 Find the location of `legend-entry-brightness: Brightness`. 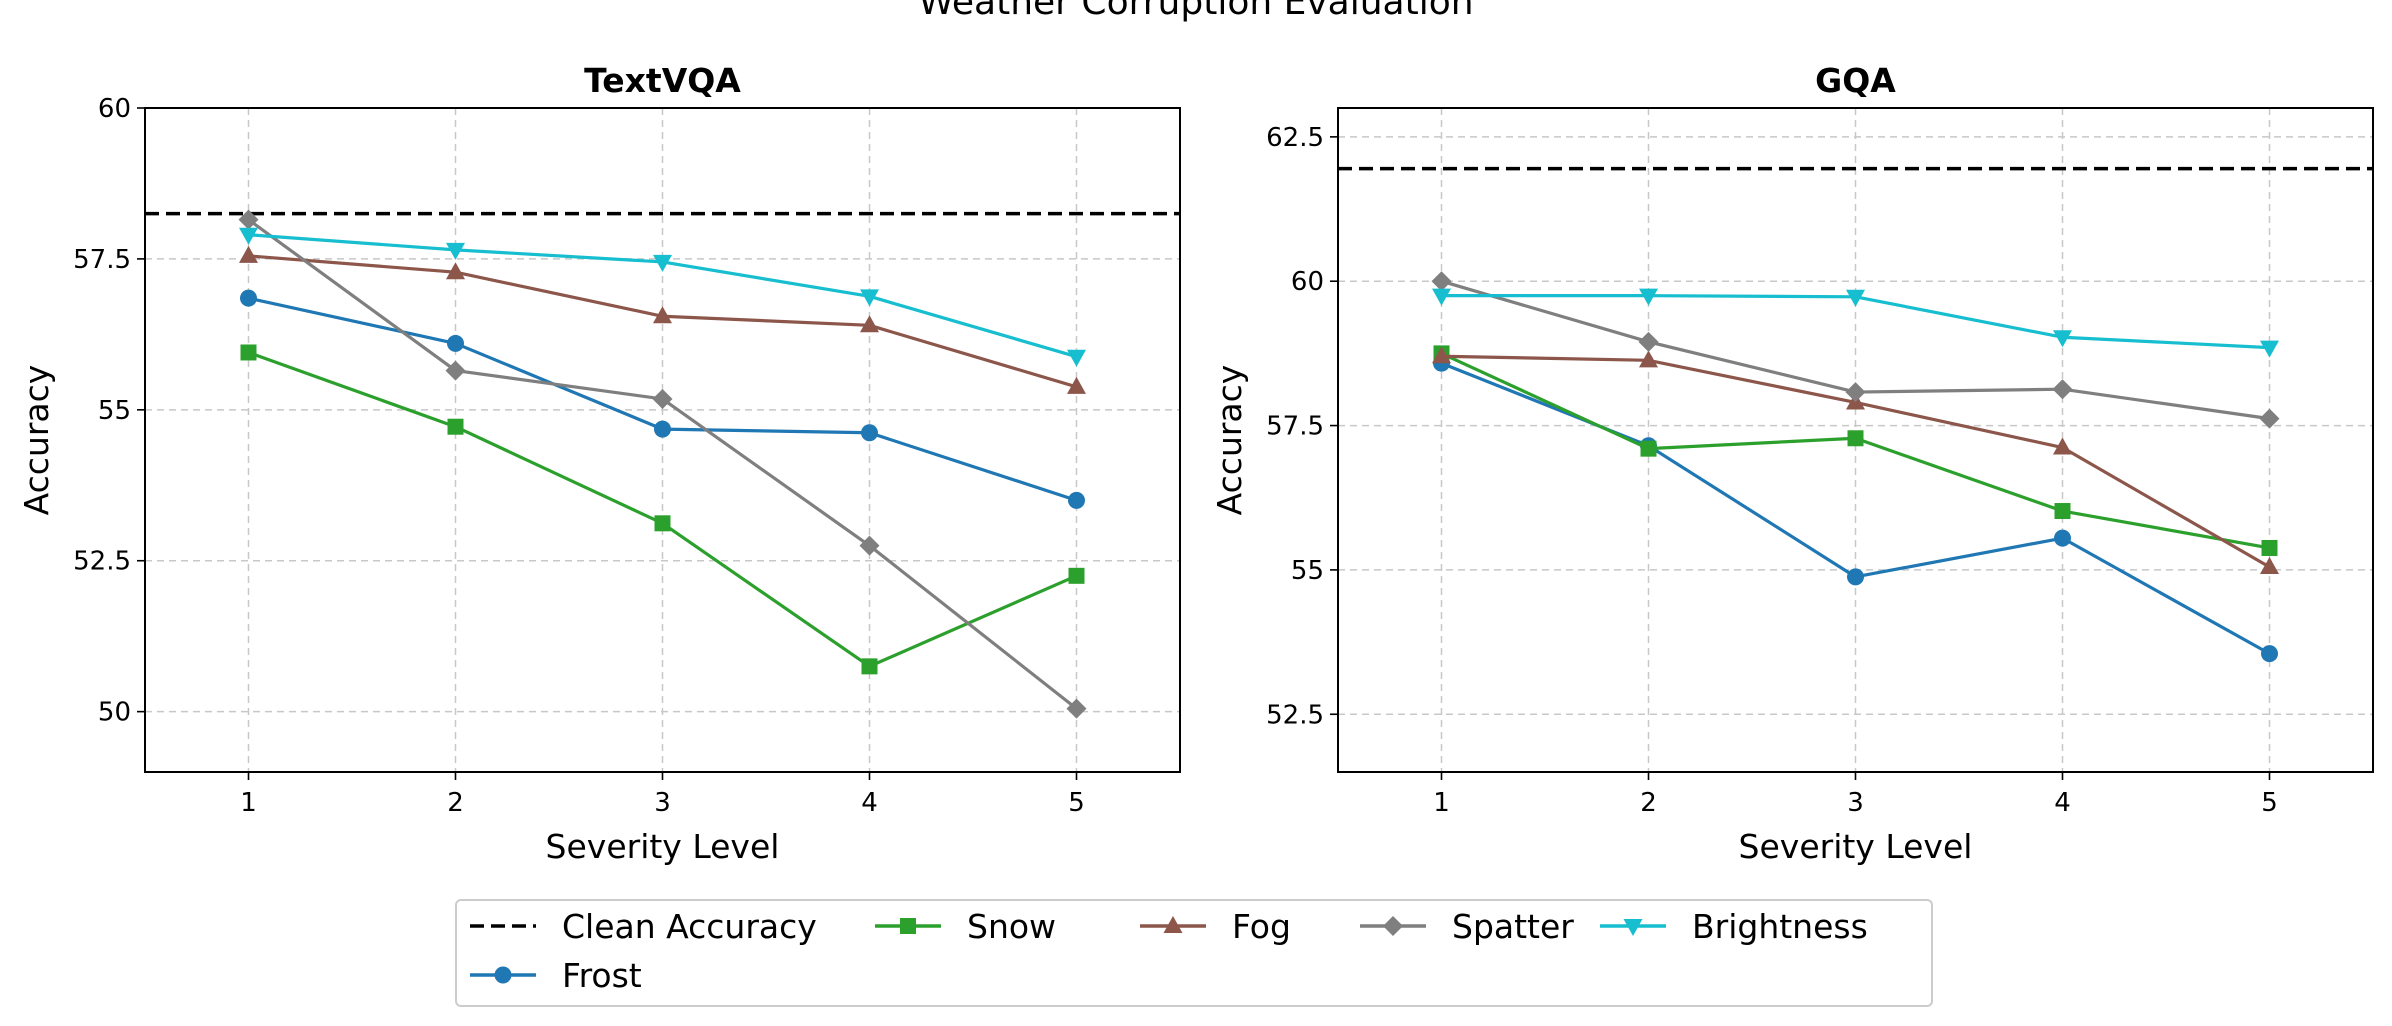

legend-entry-brightness: Brightness is located at coordinates (1734, 926).